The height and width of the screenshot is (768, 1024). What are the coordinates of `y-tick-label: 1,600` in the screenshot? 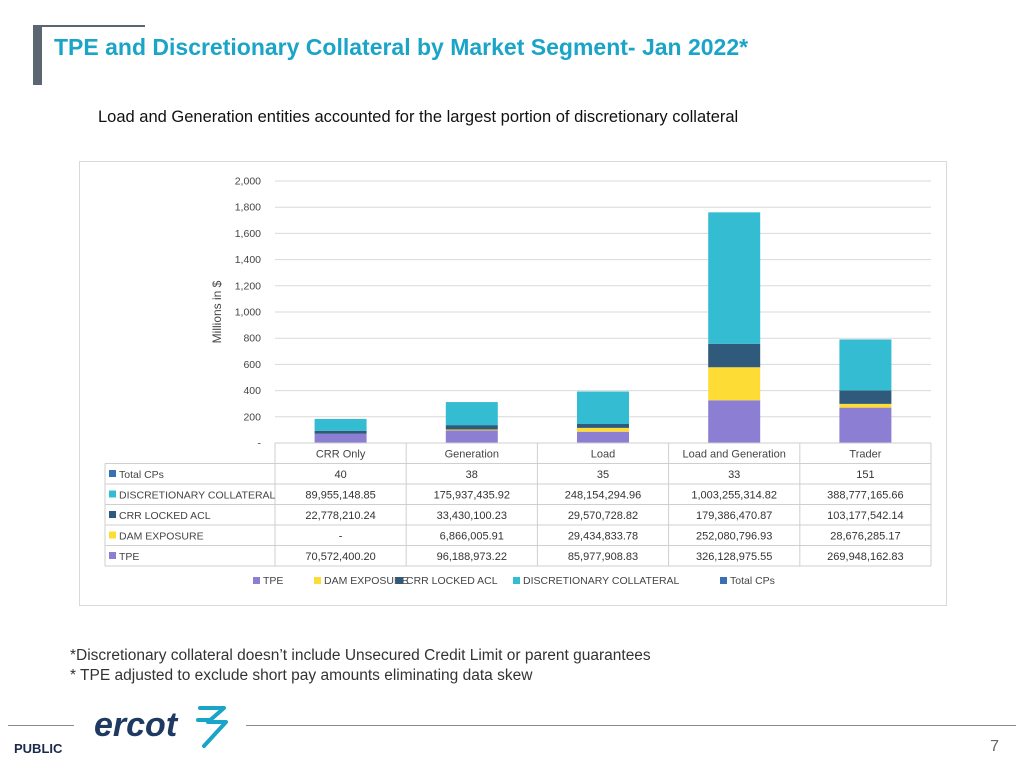 It's located at (248, 234).